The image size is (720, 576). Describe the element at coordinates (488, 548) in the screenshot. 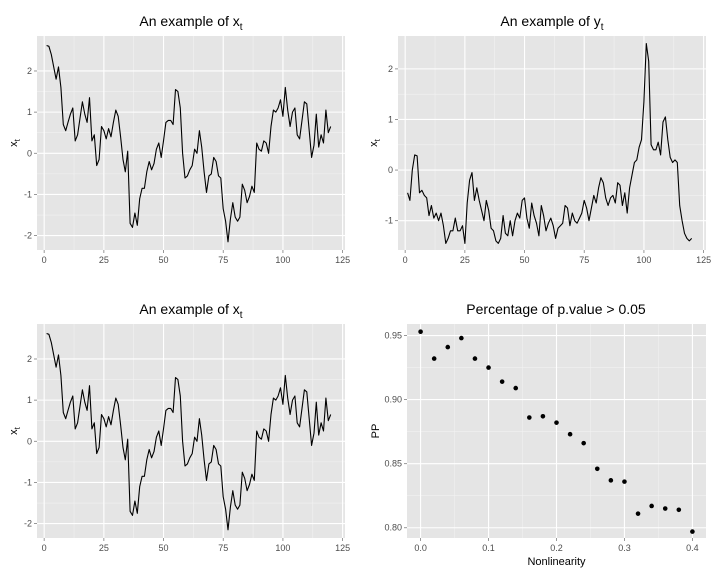

I see `x-tick-label: 0.1` at that location.